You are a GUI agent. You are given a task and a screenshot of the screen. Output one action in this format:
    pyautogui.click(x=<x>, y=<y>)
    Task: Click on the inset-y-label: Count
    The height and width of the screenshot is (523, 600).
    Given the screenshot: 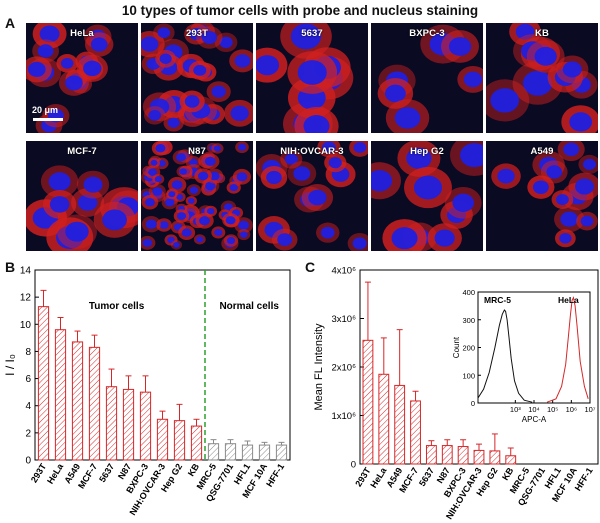 What is the action you would take?
    pyautogui.click(x=456, y=347)
    